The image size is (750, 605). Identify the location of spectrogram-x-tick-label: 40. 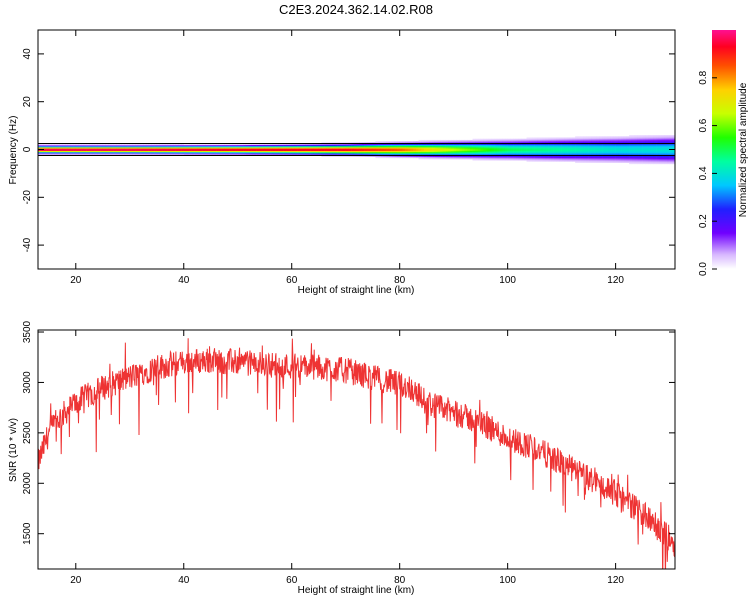
(184, 280).